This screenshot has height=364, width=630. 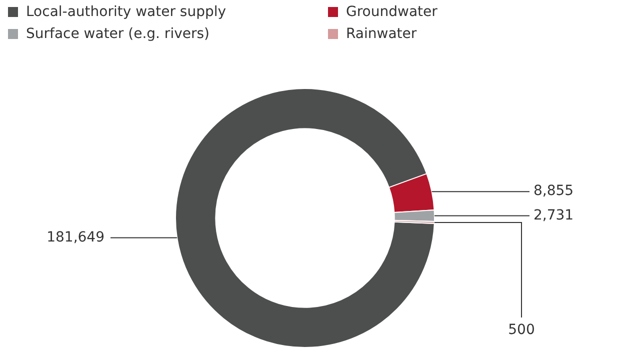 What do you see at coordinates (118, 34) in the screenshot?
I see `legend-label: Surface water (e.g. rivers)` at bounding box center [118, 34].